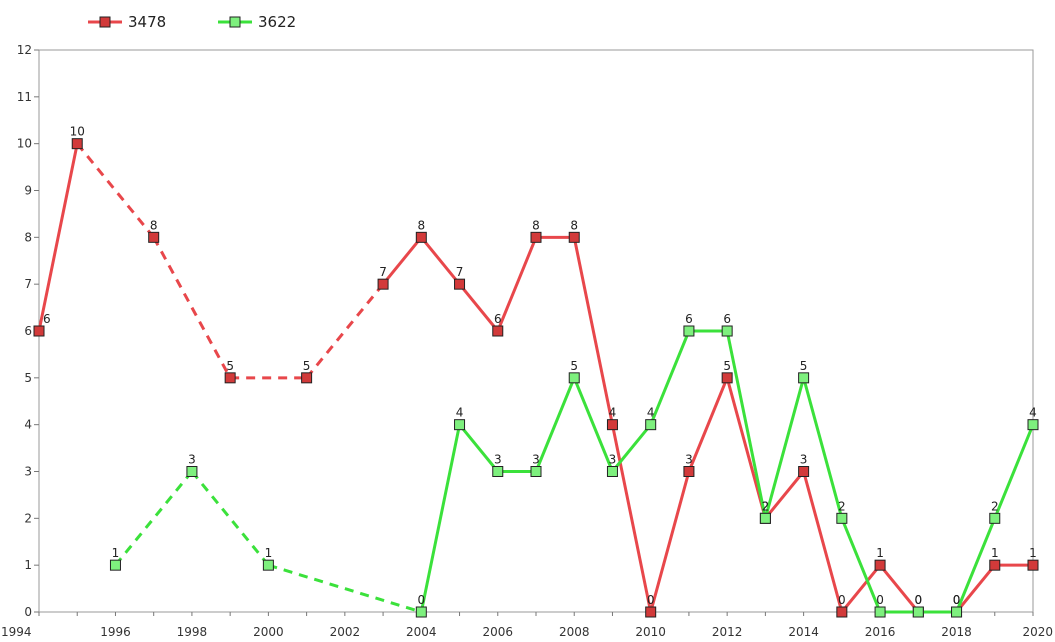 This screenshot has height=642, width=1055. I want to click on legend-label-3622: 3622, so click(277, 22).